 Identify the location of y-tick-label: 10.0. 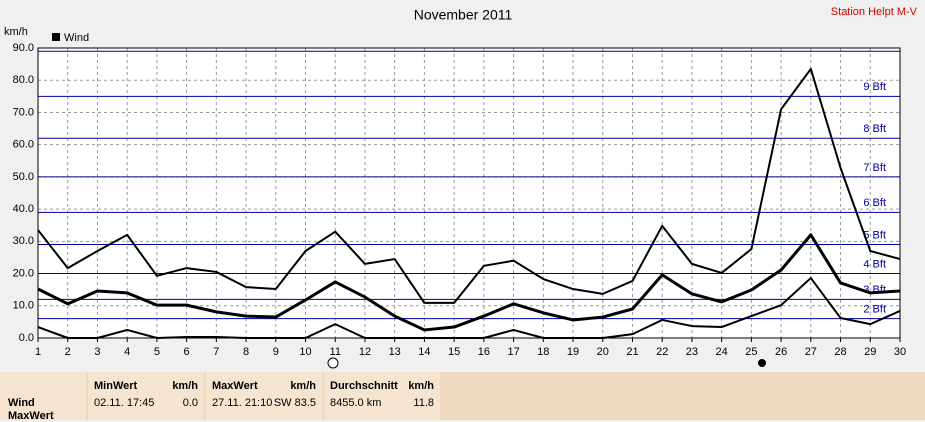
(23, 306).